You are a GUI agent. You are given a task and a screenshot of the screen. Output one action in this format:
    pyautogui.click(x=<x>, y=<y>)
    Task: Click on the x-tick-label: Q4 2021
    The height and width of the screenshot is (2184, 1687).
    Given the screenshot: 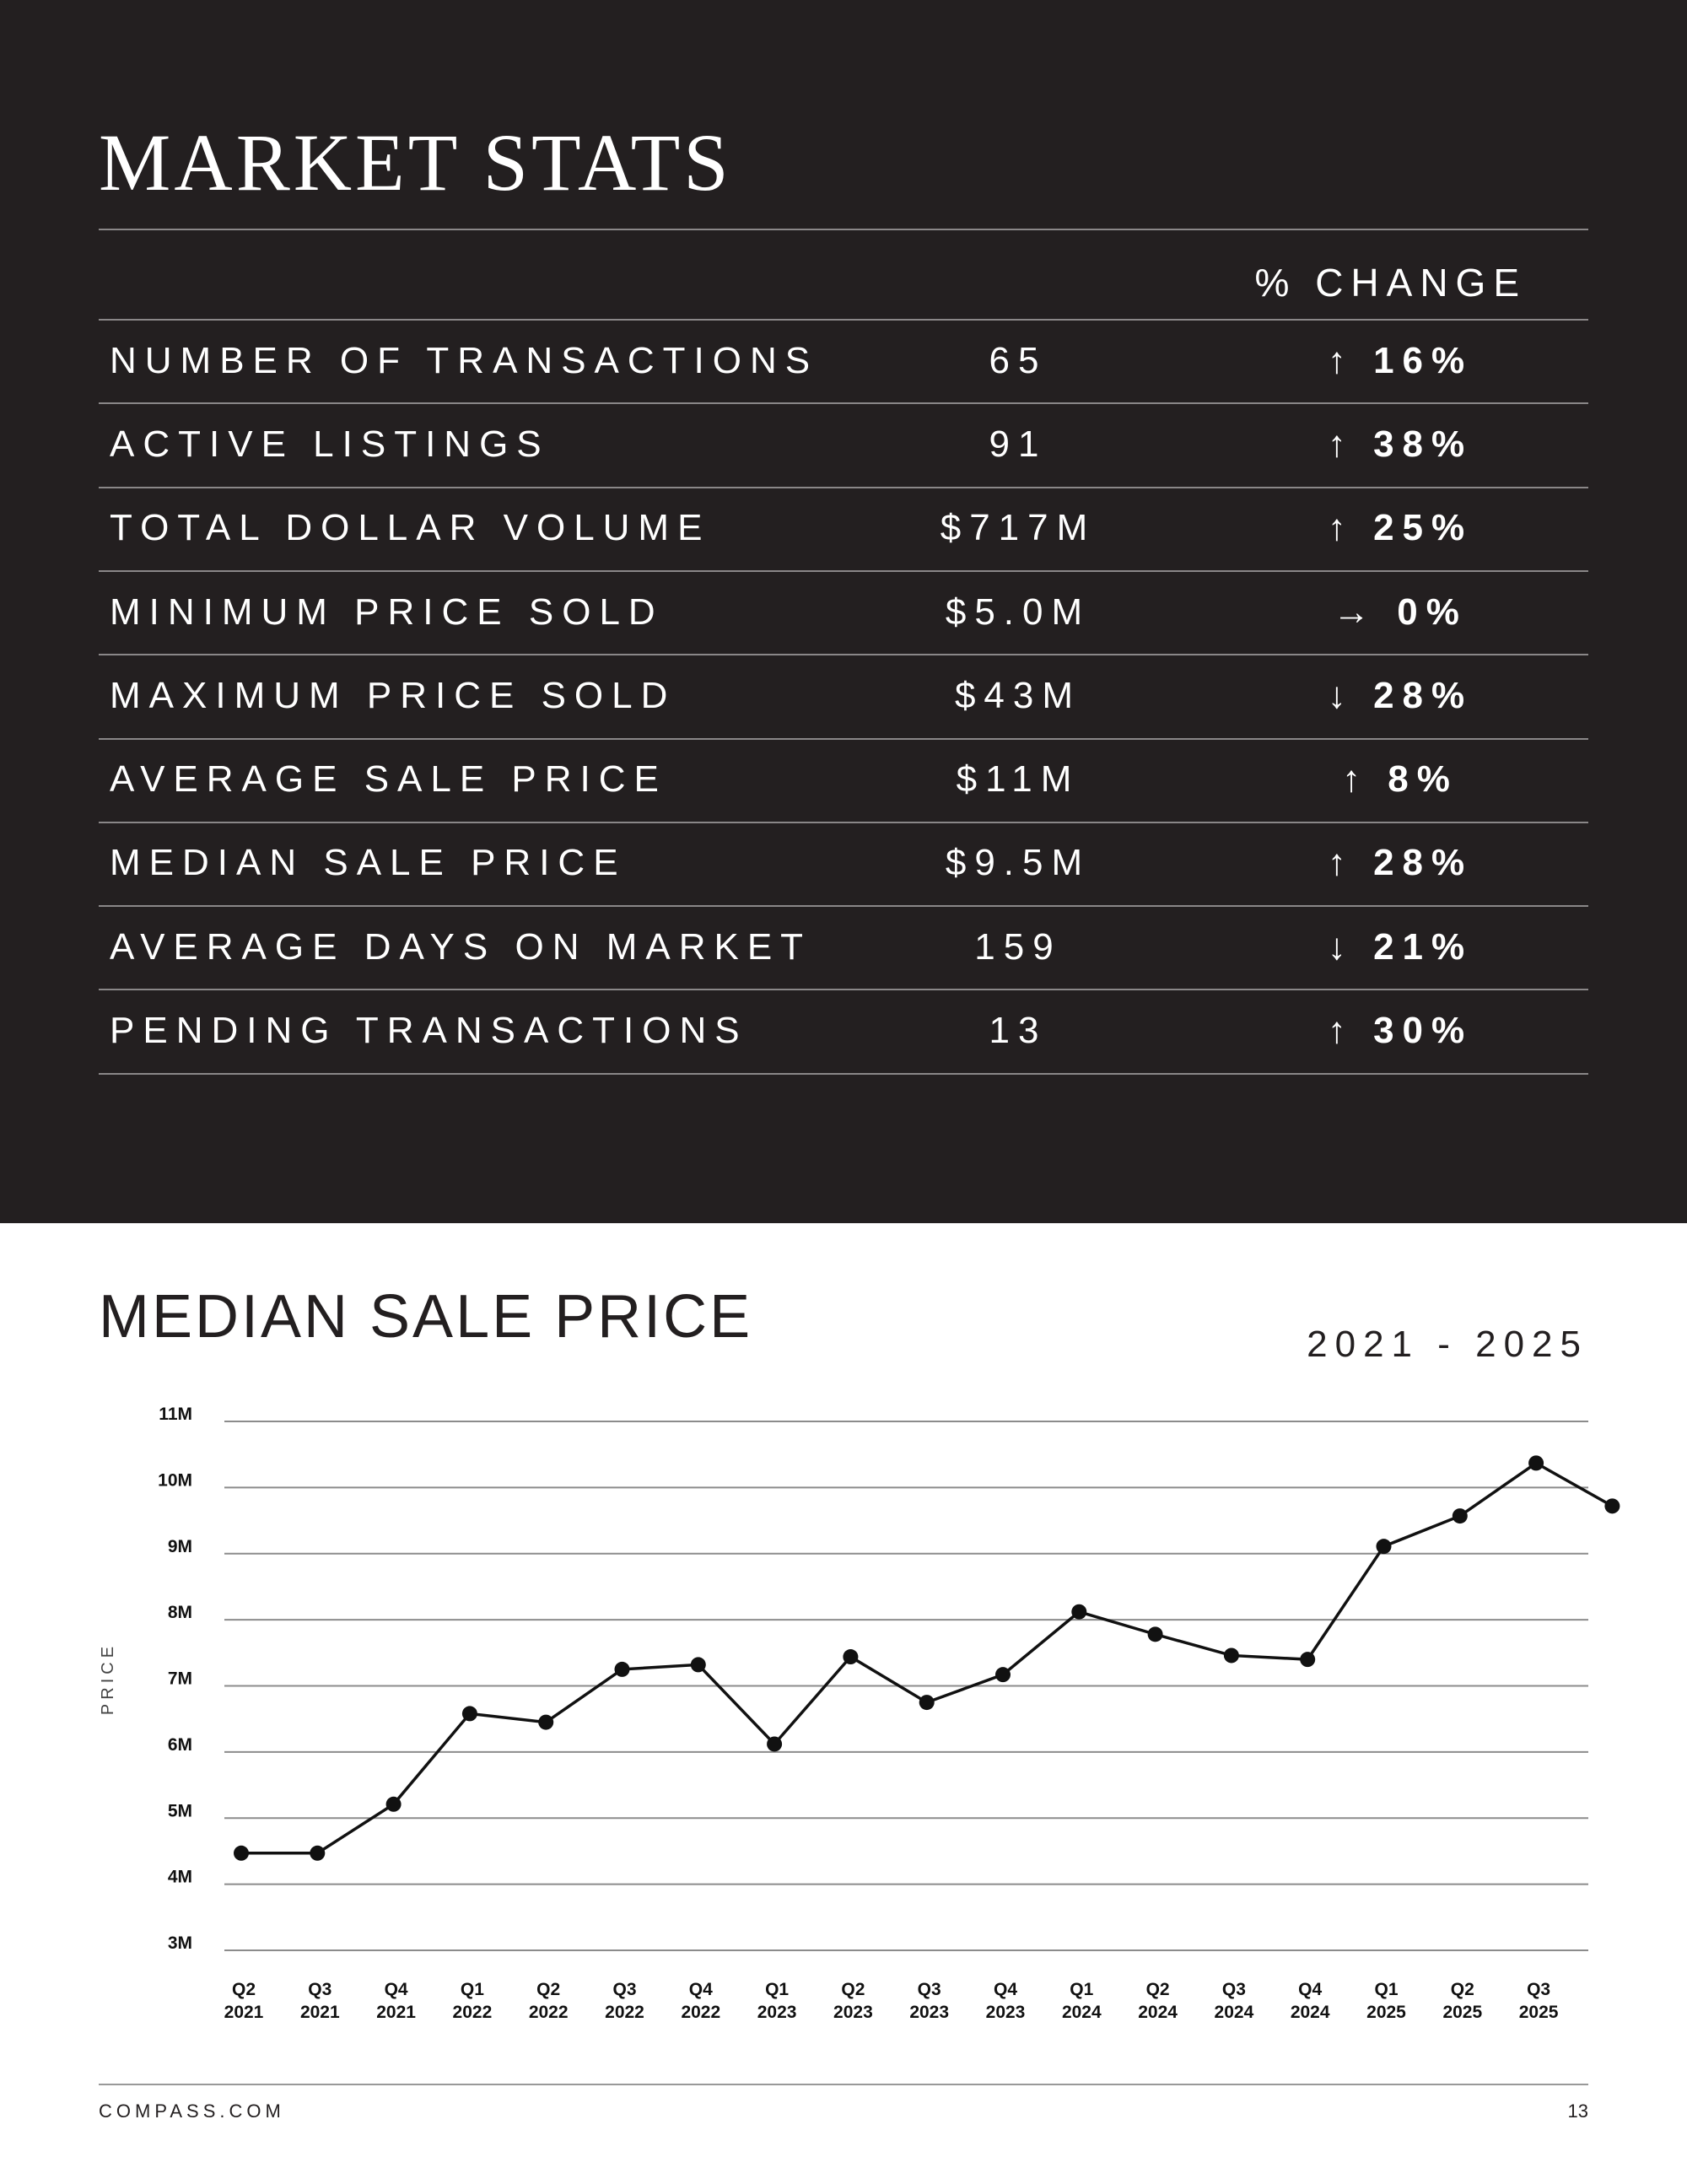 What is the action you would take?
    pyautogui.click(x=396, y=2001)
    